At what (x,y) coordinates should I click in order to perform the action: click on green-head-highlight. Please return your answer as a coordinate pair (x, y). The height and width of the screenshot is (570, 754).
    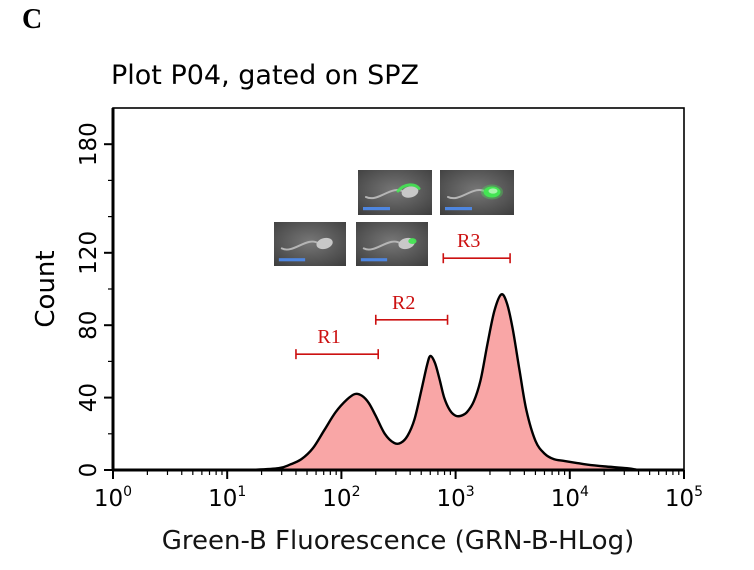
    Looking at the image, I should click on (493, 191).